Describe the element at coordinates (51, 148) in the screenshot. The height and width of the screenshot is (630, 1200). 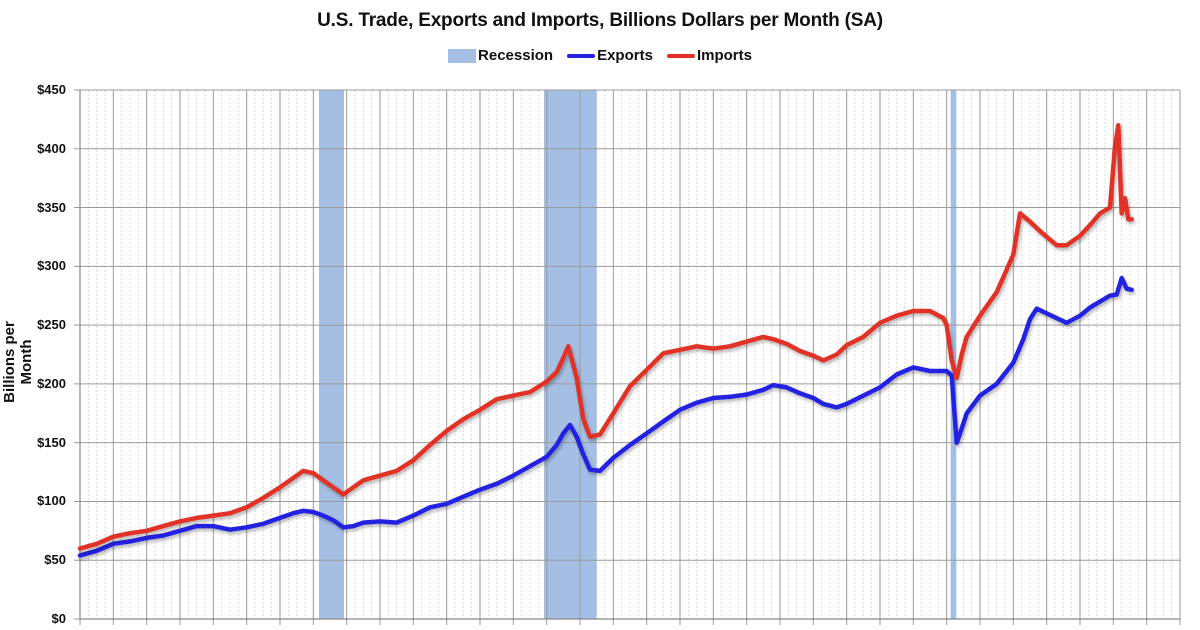
I see `y-tick-label: $400` at that location.